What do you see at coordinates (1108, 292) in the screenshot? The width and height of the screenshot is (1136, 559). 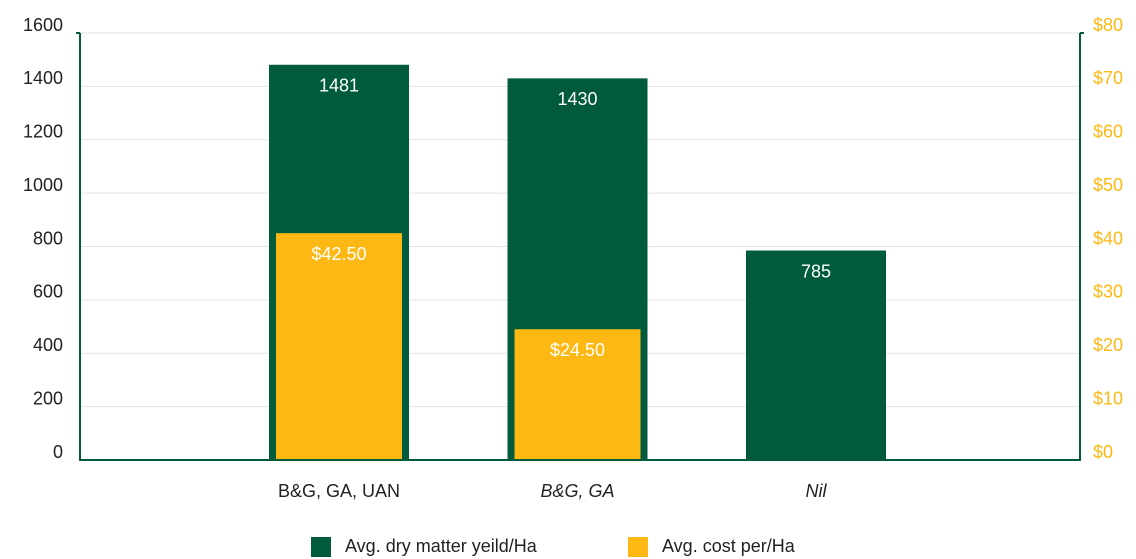 I see `y2-tick-label: $30` at bounding box center [1108, 292].